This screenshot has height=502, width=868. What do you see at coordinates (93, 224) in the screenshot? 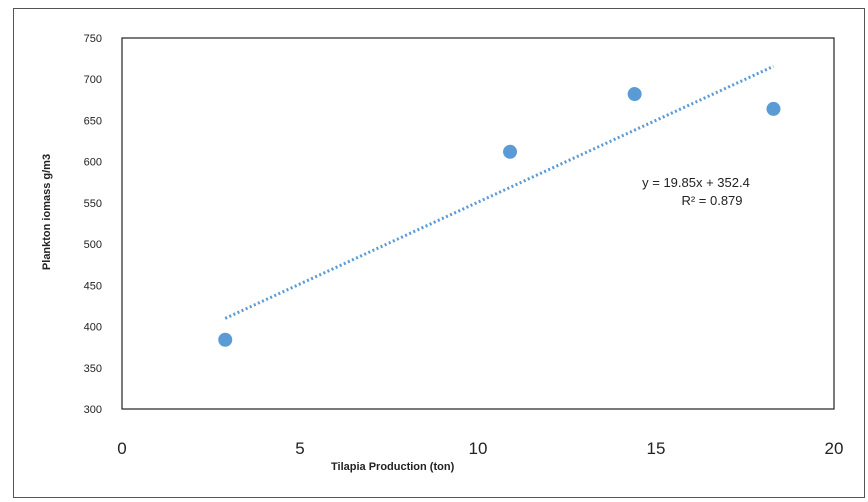
I see `y-tick-labels: 300 350 400 450 500 550 600 650 700 750` at bounding box center [93, 224].